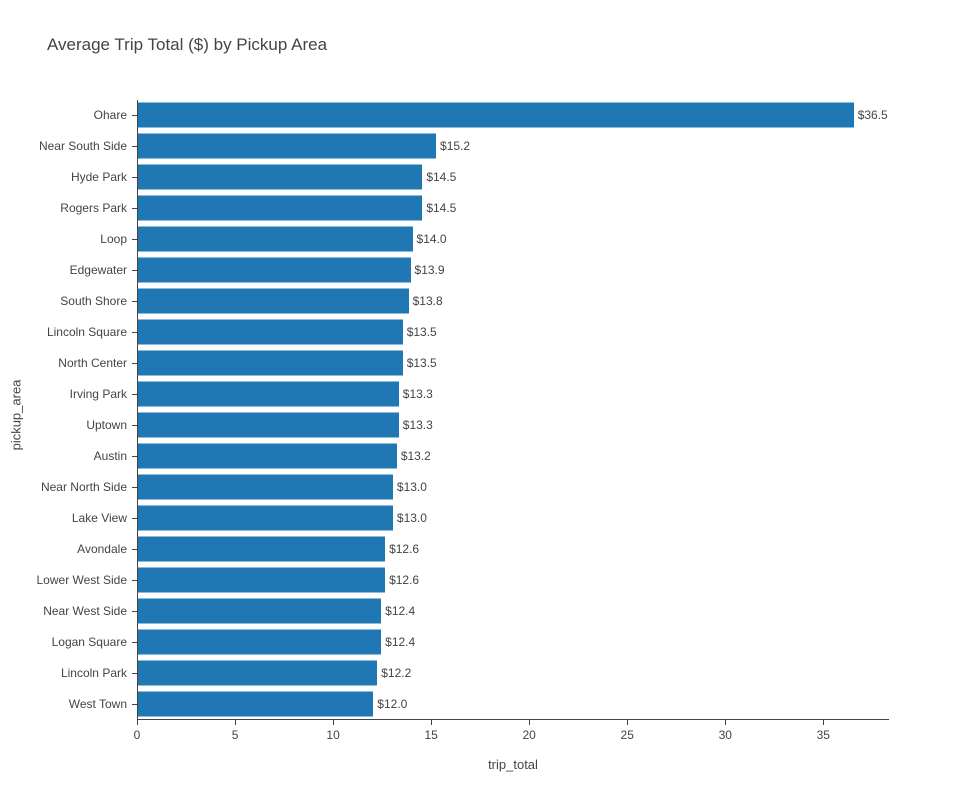 The width and height of the screenshot is (969, 800). I want to click on bar-value-label: $12.0, so click(392, 703).